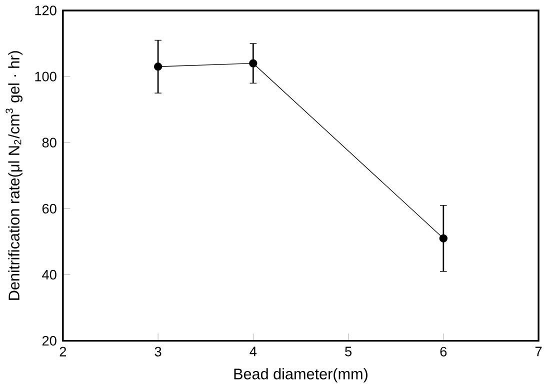 The image size is (548, 388). I want to click on y-tick-label: 60, so click(49, 209).